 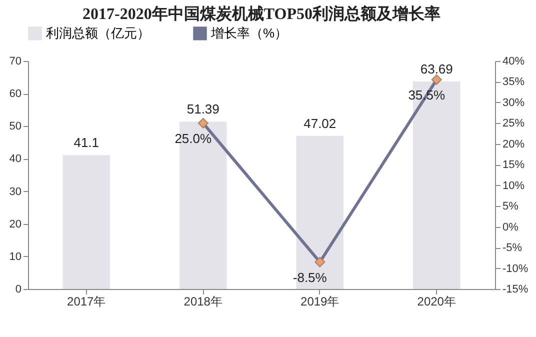 What do you see at coordinates (15, 192) in the screenshot?
I see `y-tick-label: 30` at bounding box center [15, 192].